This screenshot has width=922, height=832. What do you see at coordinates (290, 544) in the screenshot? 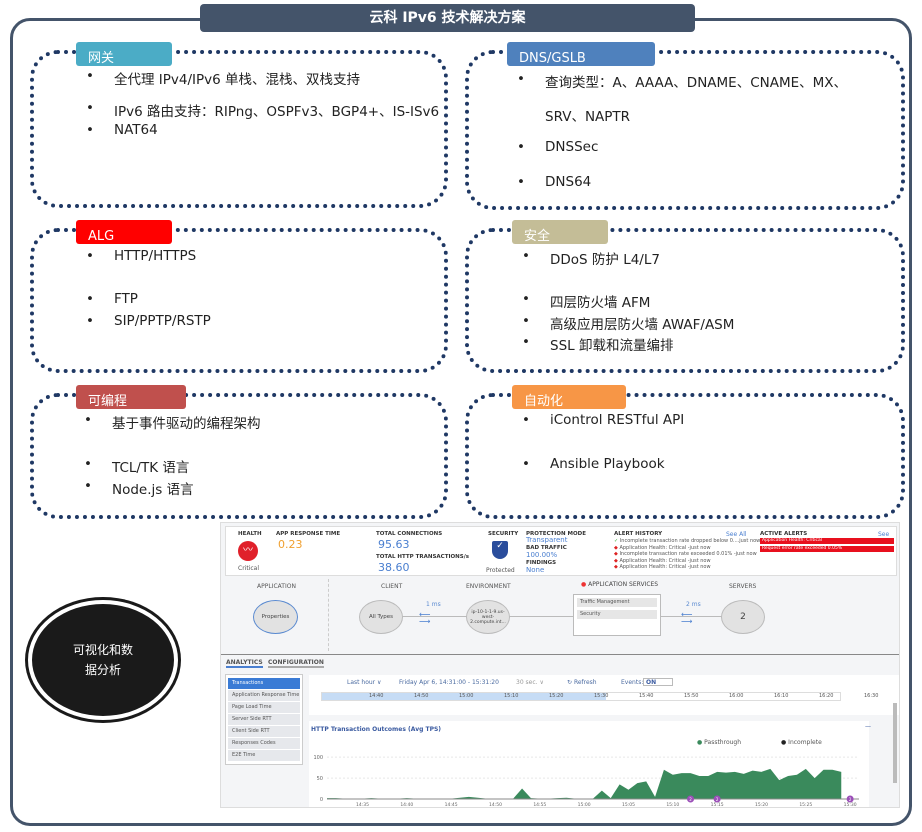
I see `app-response-value: 0.23` at bounding box center [290, 544].